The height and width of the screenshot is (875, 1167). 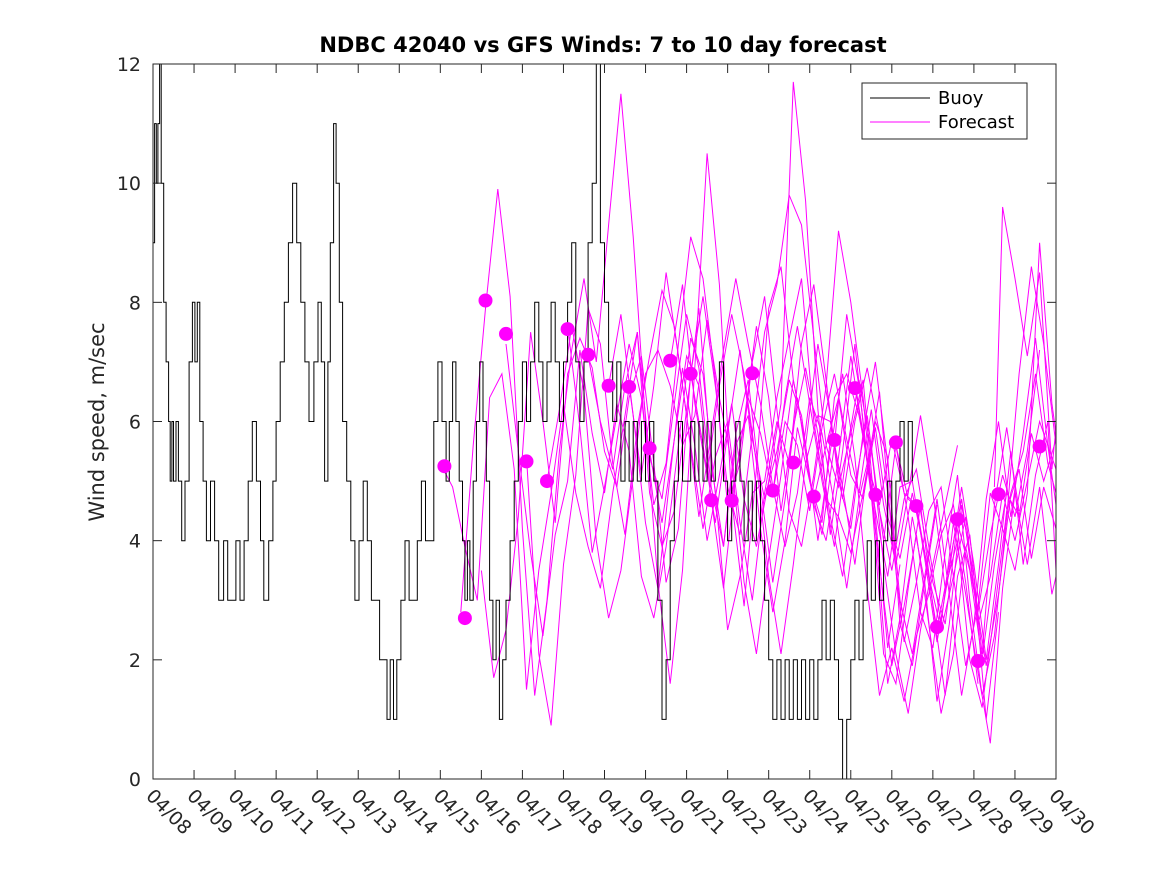 I want to click on y-tick-label-10: 10, so click(x=129, y=184).